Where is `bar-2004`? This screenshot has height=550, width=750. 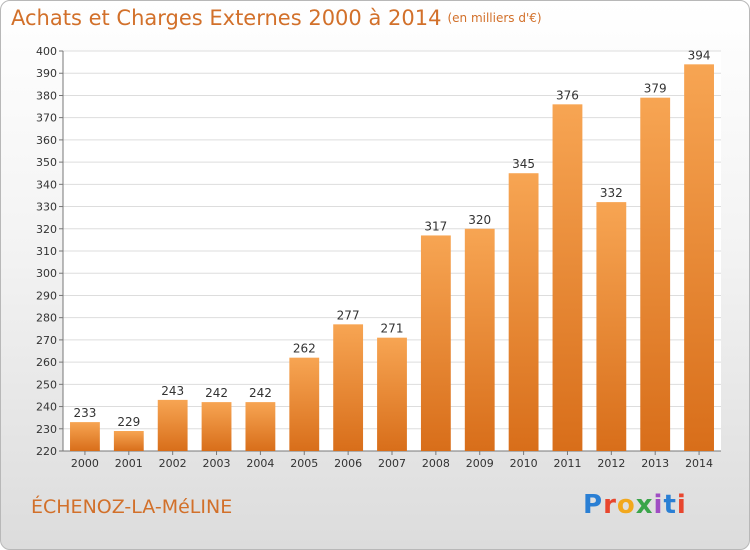 bar-2004 is located at coordinates (260, 426).